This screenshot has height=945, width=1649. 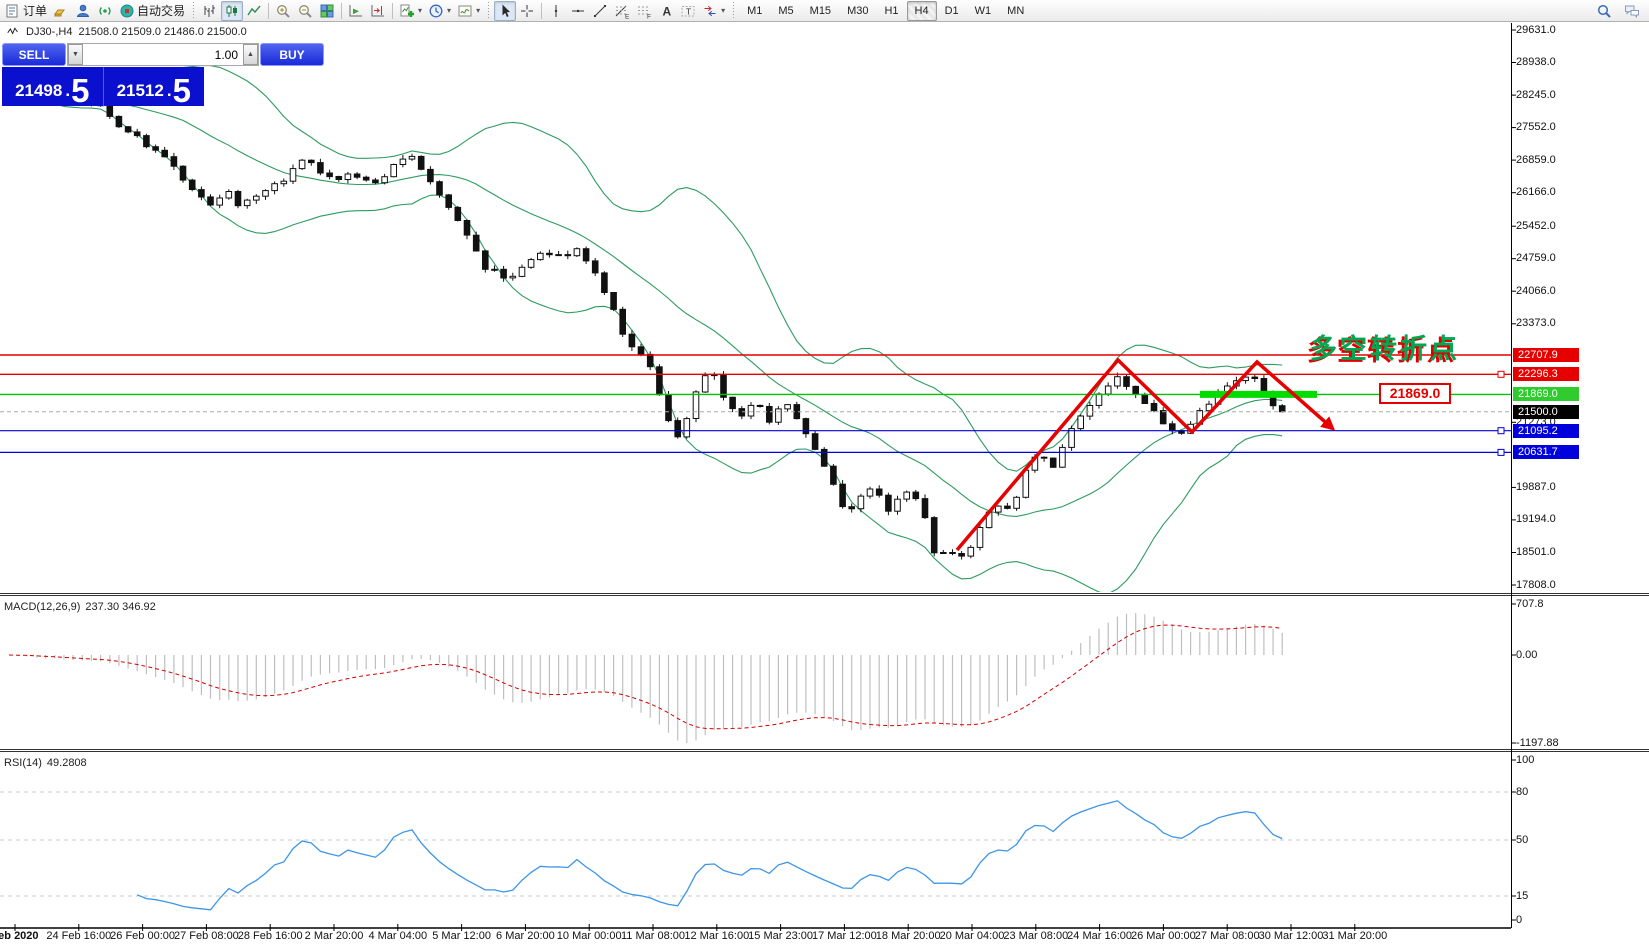 I want to click on crosshair-button, so click(x=527, y=11).